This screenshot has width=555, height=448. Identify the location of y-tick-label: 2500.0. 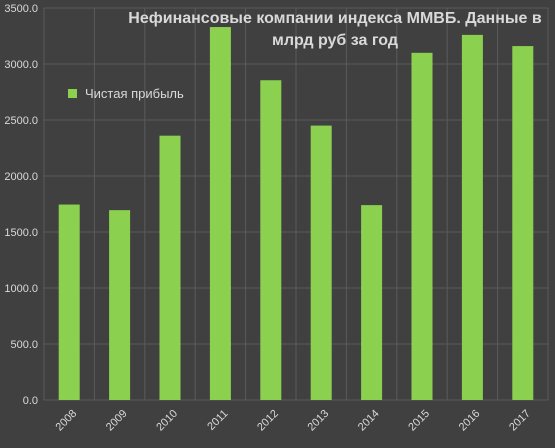
(21, 121).